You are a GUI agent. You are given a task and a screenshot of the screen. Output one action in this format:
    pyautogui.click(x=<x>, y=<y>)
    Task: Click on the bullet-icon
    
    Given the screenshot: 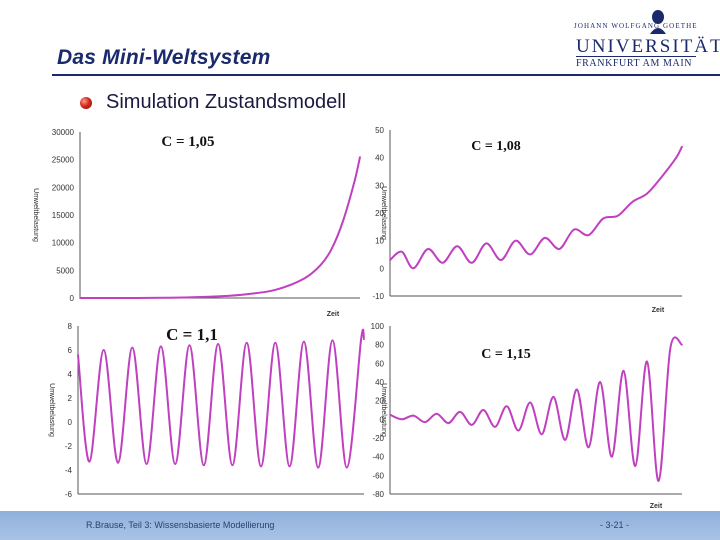 What is the action you would take?
    pyautogui.click(x=86, y=103)
    